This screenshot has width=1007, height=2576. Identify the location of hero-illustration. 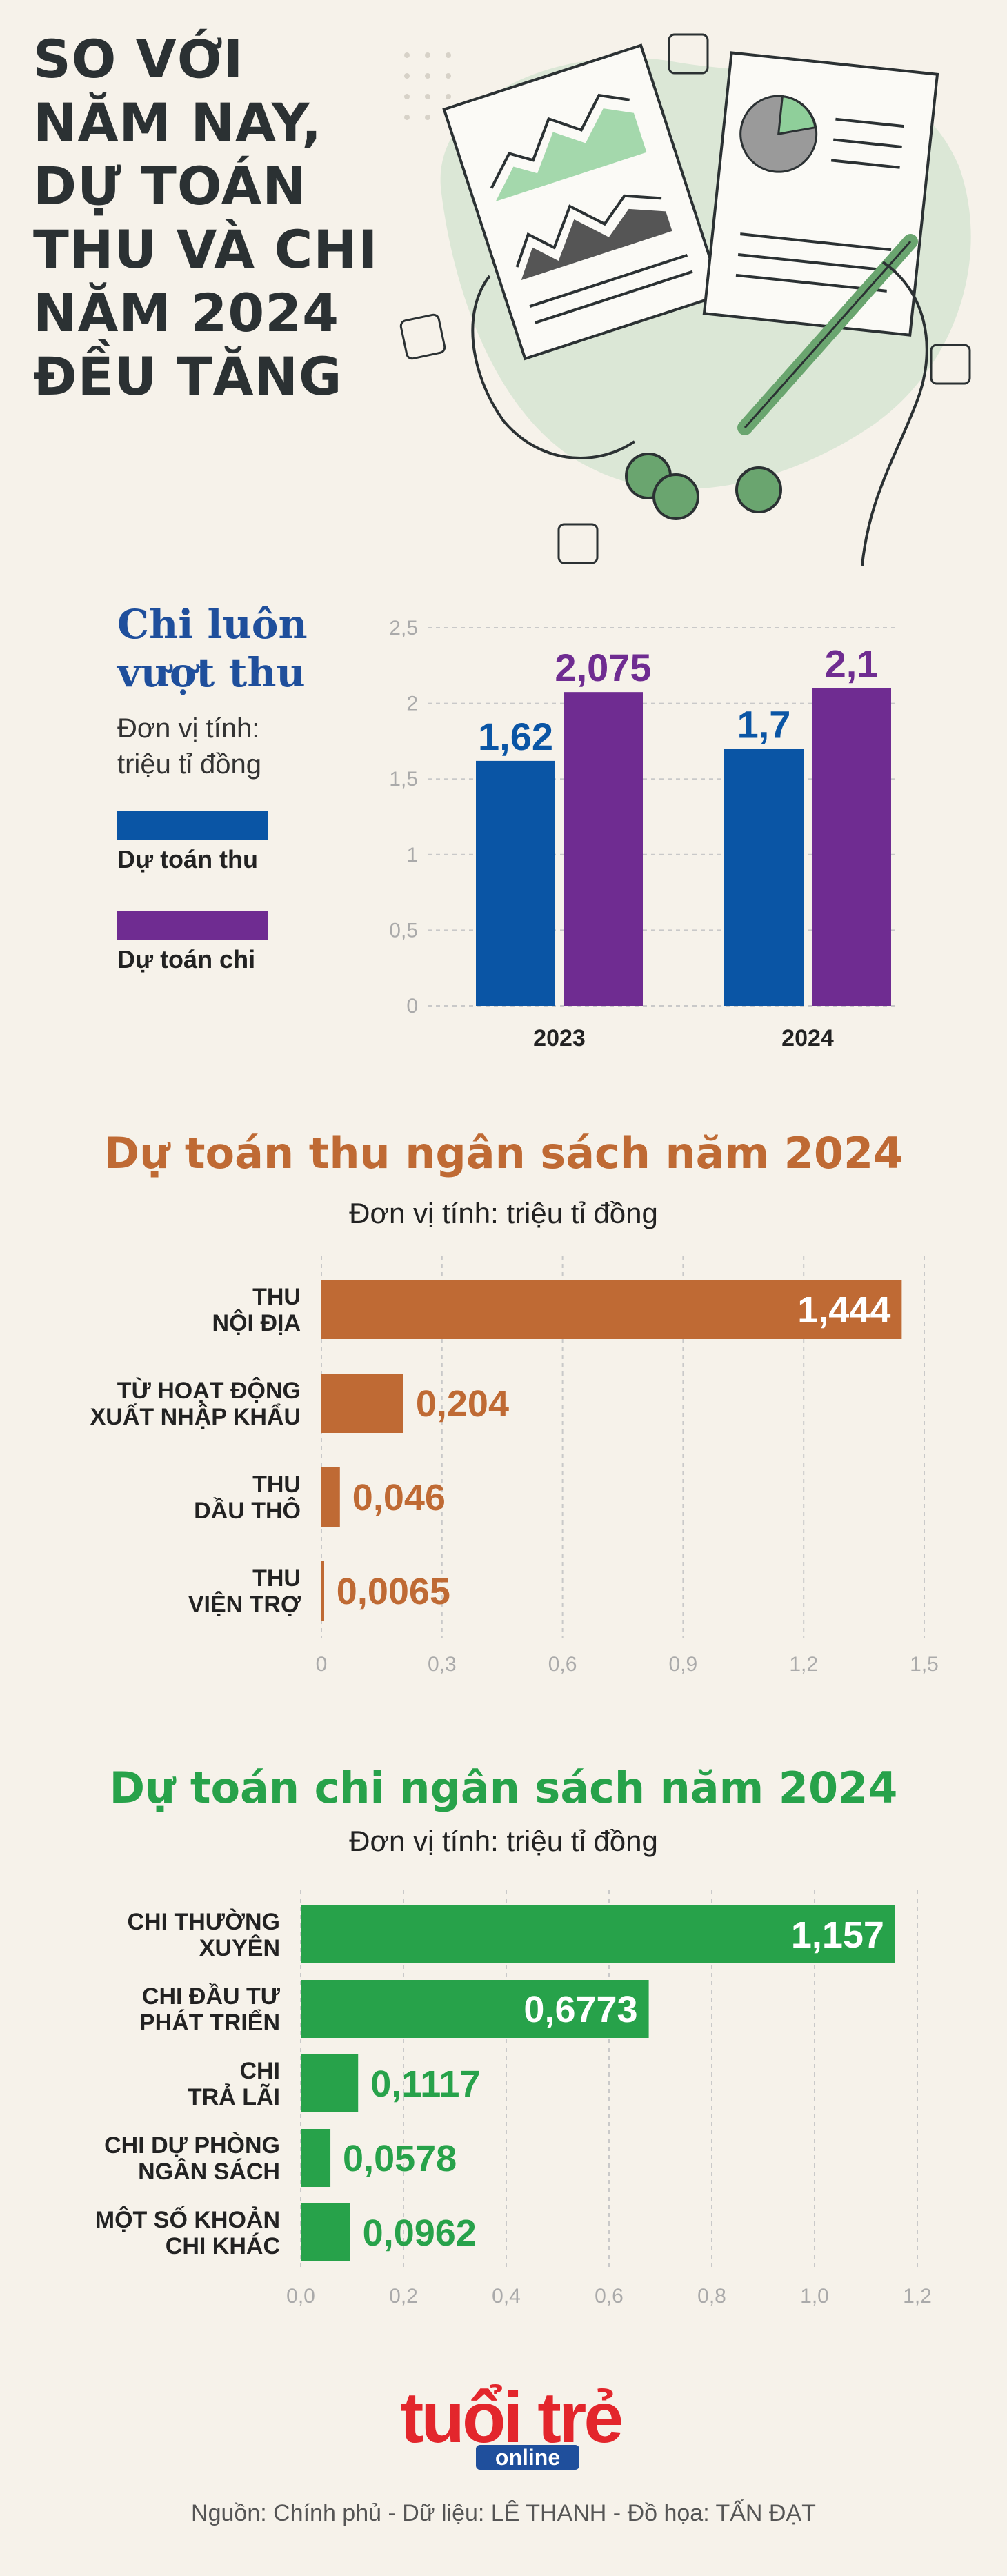
(685, 299).